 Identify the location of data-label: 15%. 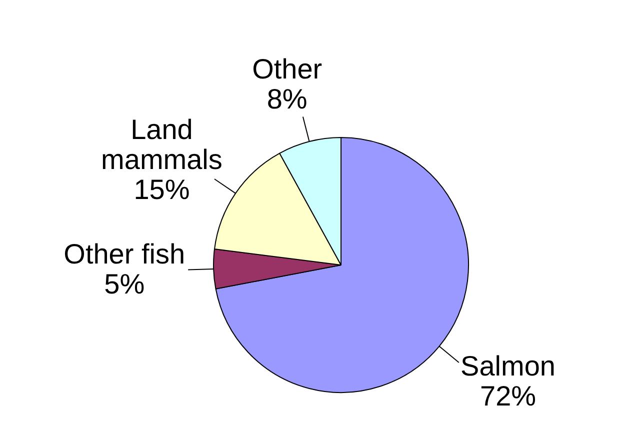
(162, 189).